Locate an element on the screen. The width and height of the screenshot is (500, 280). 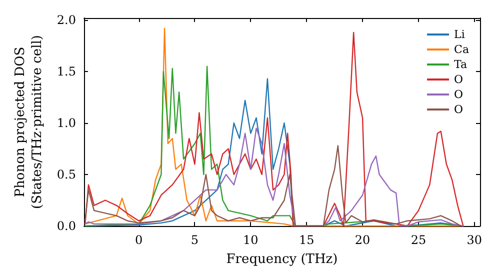
y-tick-label: 1.5 is located at coordinates (66, 71).